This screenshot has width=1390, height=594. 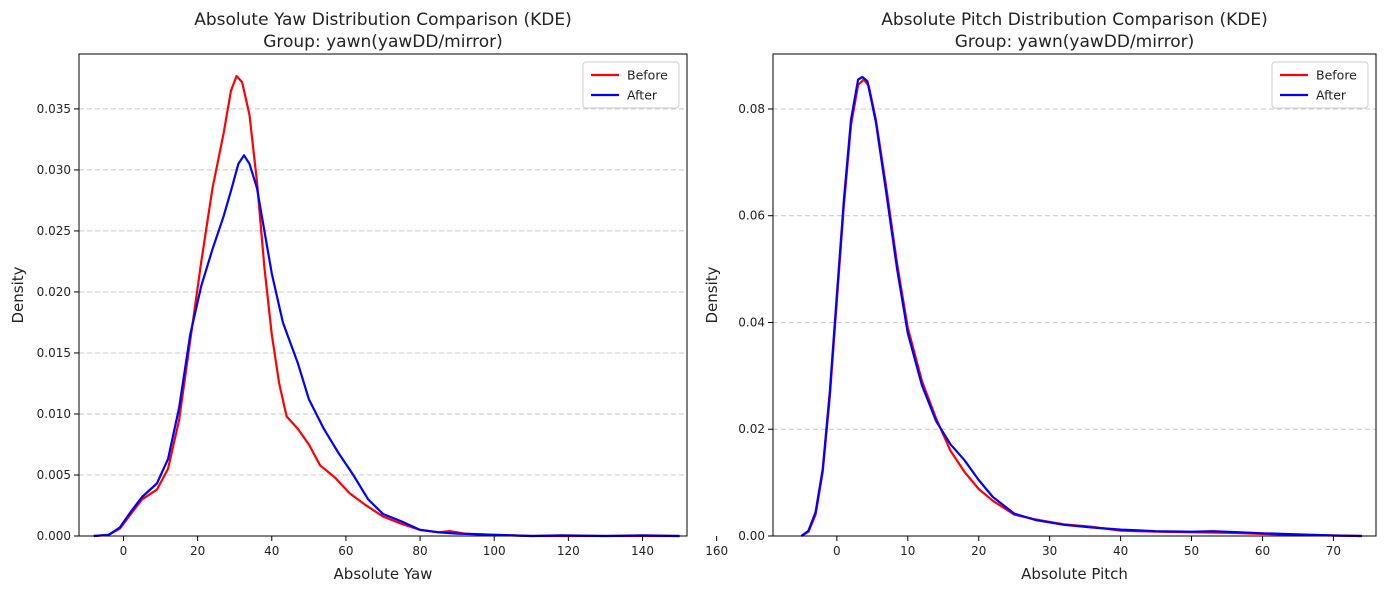 What do you see at coordinates (54, 170) in the screenshot?
I see `y-tick-label: 0.030` at bounding box center [54, 170].